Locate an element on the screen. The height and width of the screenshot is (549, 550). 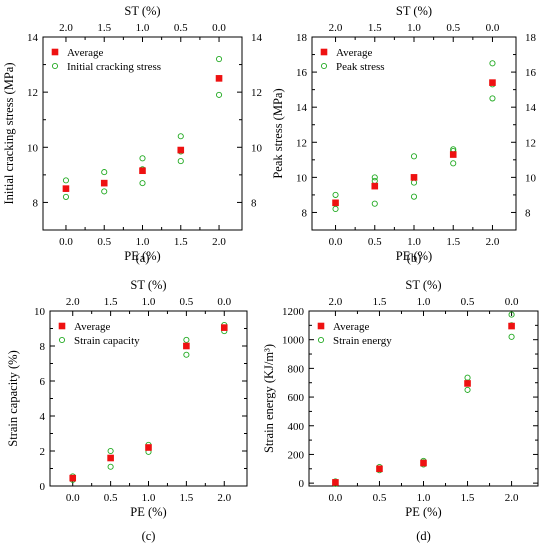
panel-caption: (a) is located at coordinates (143, 258).